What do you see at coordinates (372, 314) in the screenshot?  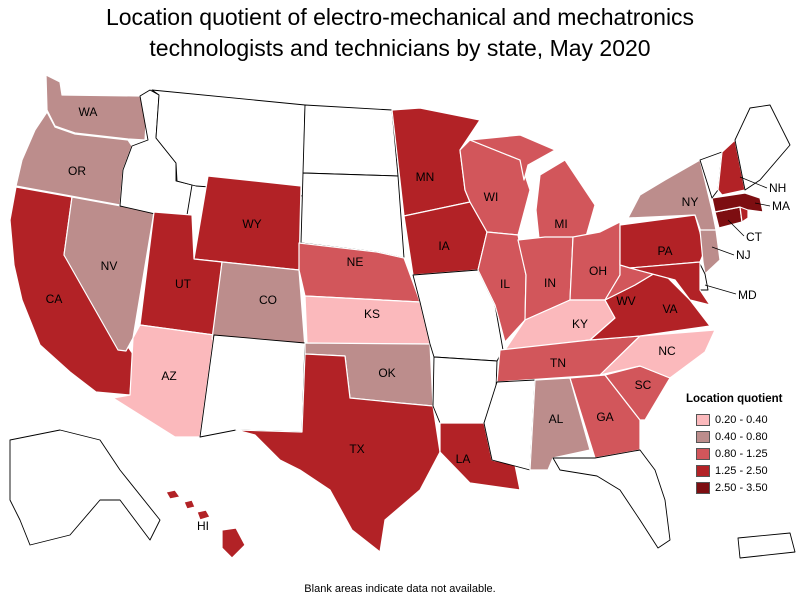 I see `state-label-ks: KS` at bounding box center [372, 314].